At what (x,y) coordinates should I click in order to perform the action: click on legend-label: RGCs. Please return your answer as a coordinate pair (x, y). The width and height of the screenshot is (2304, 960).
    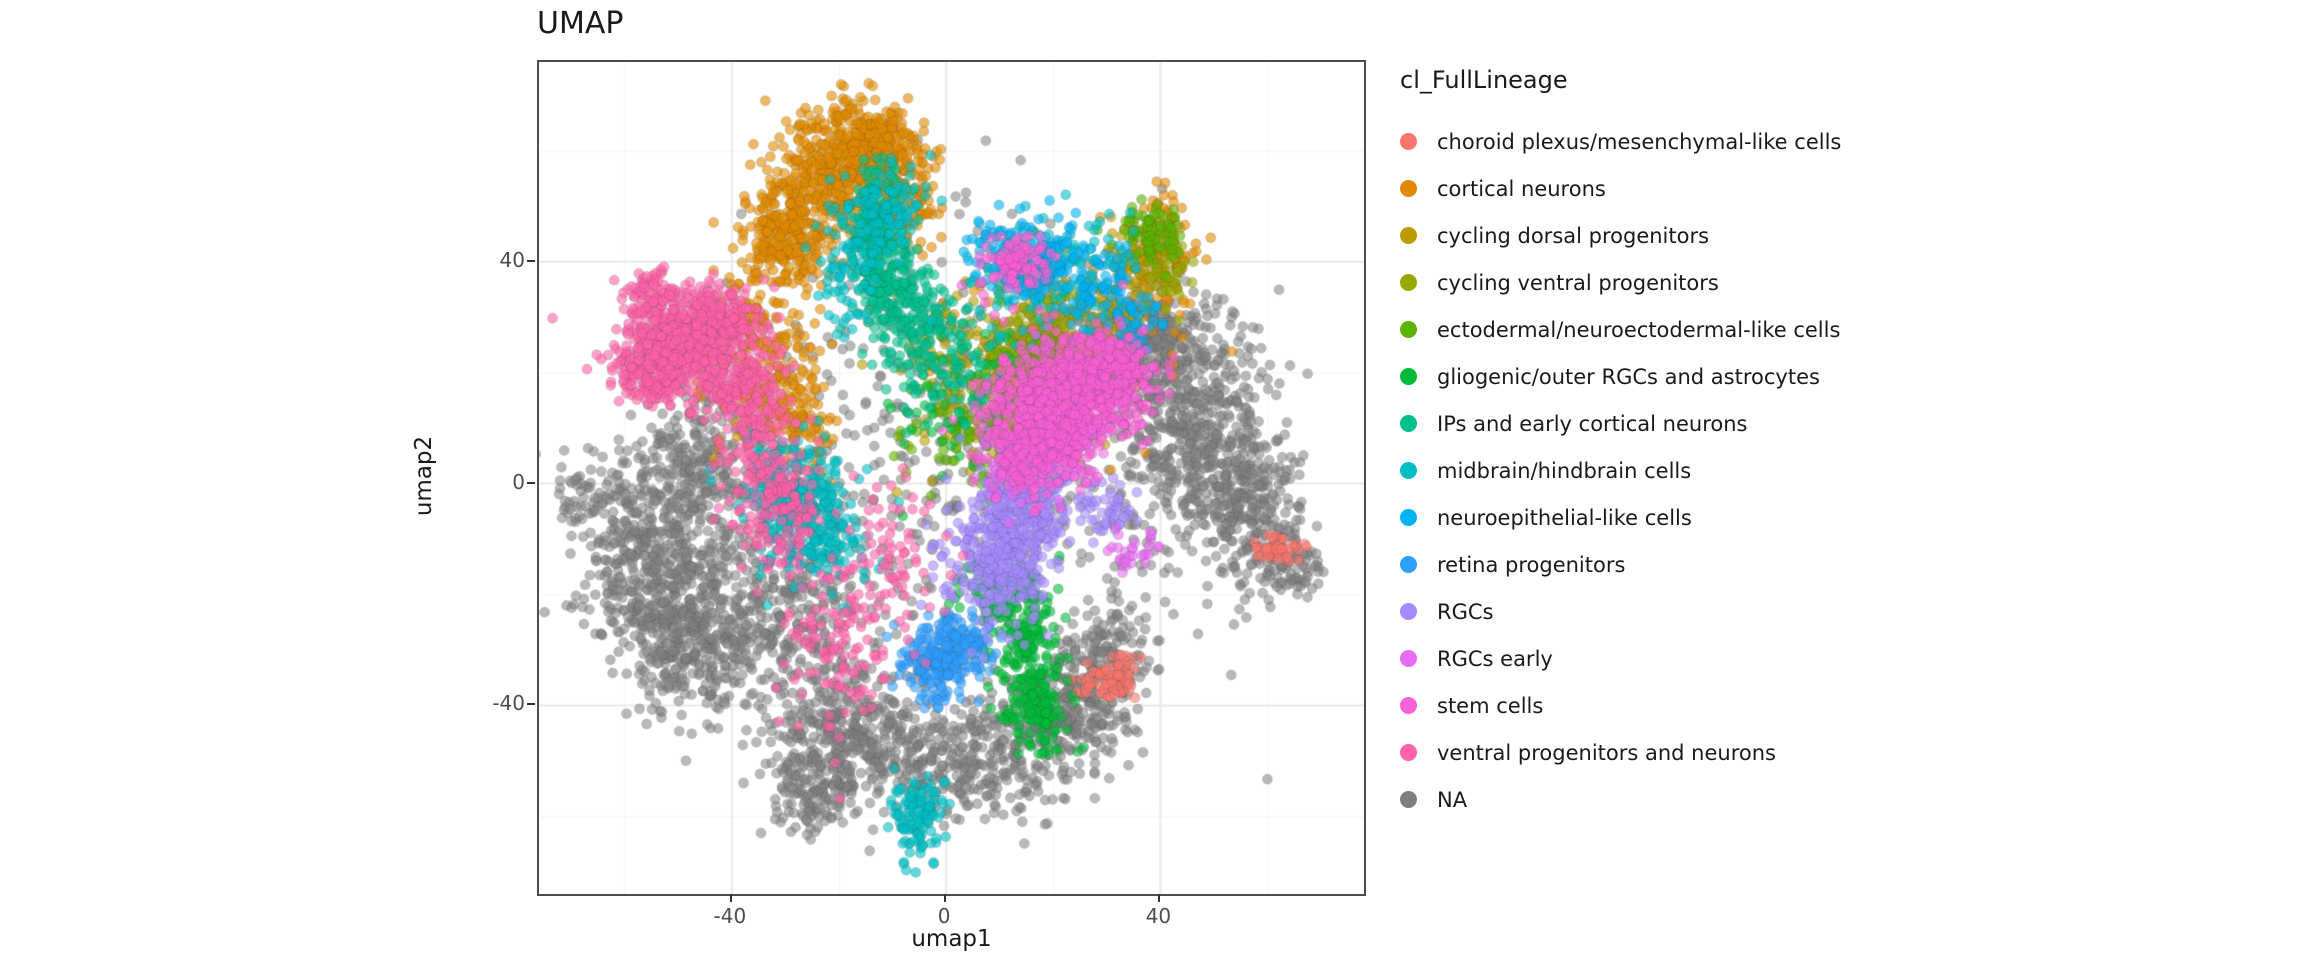
    Looking at the image, I should click on (1465, 611).